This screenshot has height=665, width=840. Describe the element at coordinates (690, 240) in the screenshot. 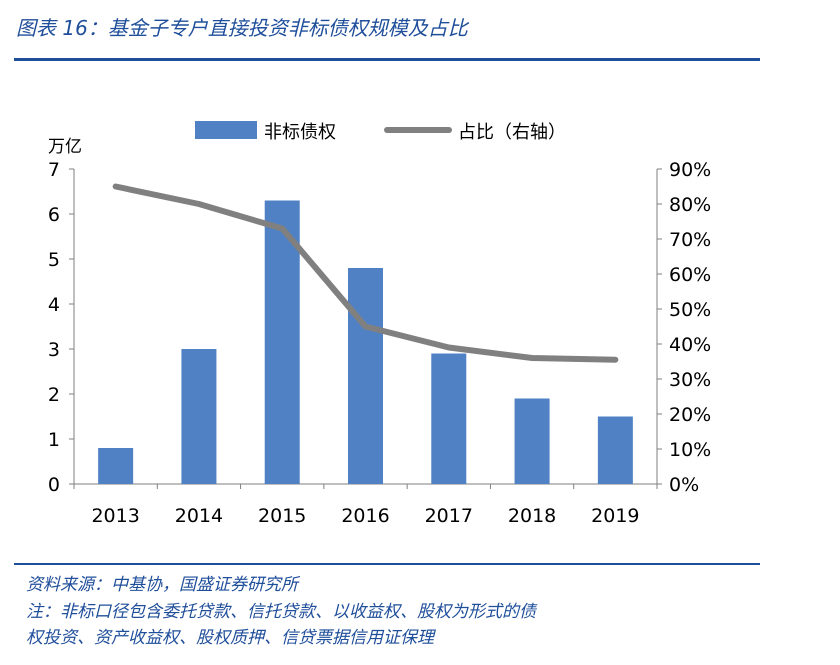

I see `right-tick-label: 70%` at that location.